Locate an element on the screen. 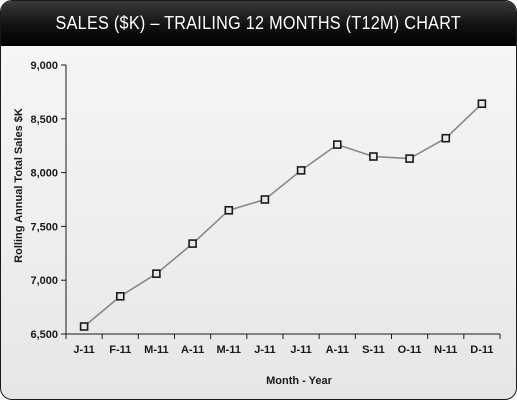  y-tick-label: 8,500 is located at coordinates (44, 120).